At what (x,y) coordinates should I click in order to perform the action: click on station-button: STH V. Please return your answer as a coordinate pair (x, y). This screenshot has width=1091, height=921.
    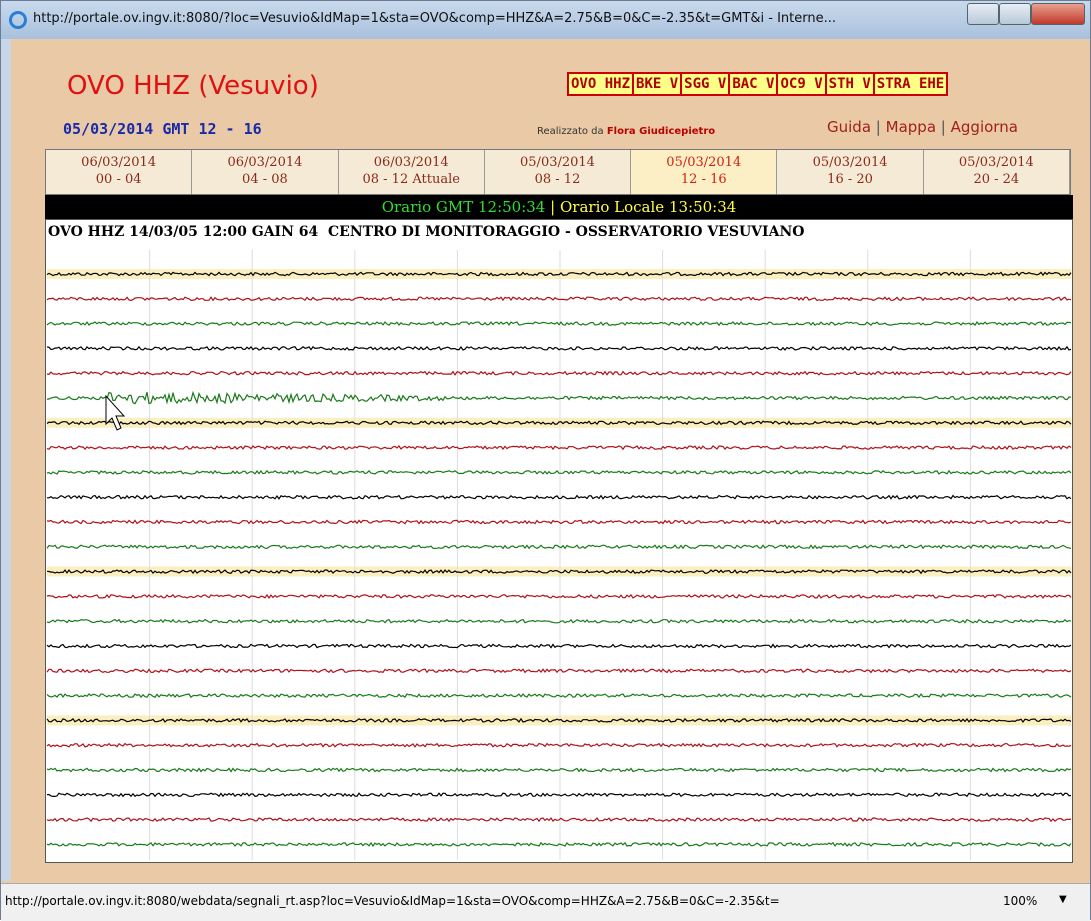
    Looking at the image, I should click on (849, 84).